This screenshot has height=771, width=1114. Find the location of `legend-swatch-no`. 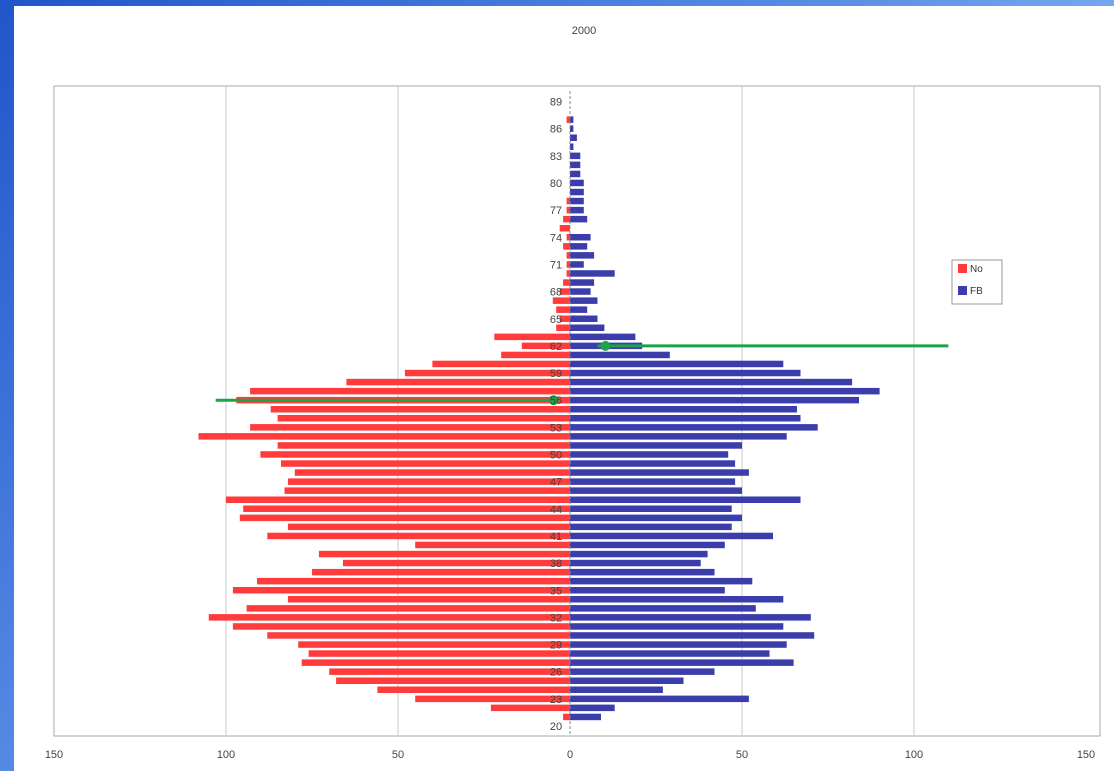

legend-swatch-no is located at coordinates (962, 268).